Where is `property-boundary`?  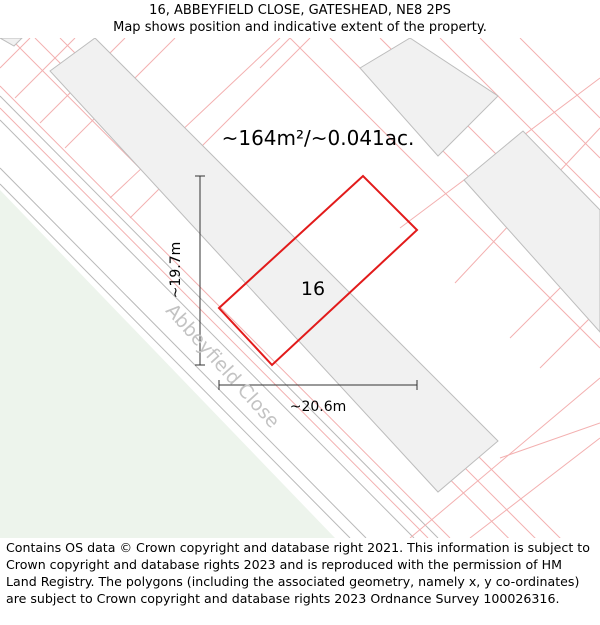
property-boundary is located at coordinates (318, 270).